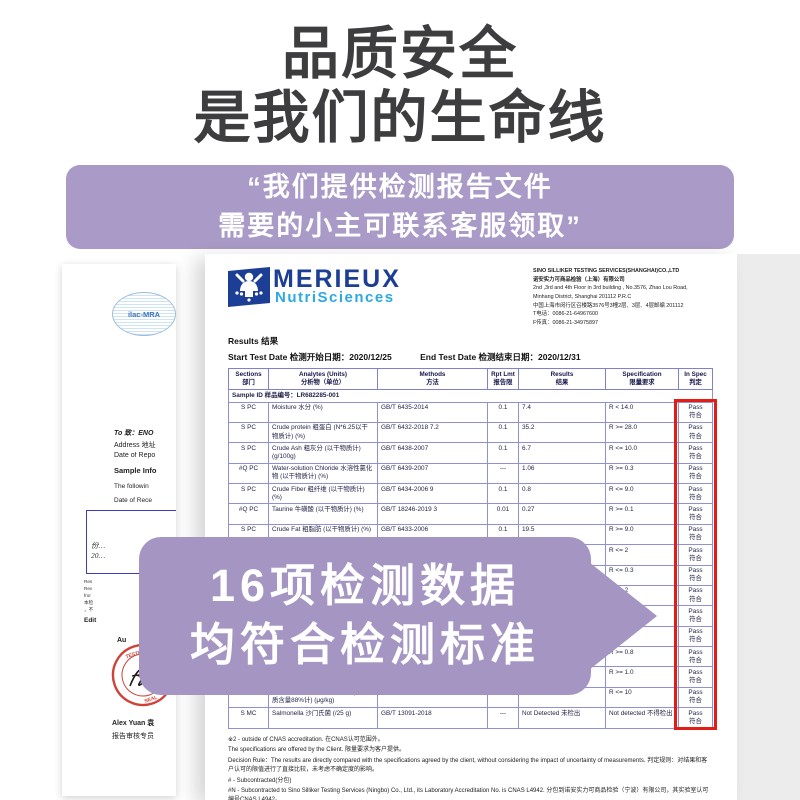  What do you see at coordinates (579, 279) in the screenshot?
I see `lab-address-line: 诺安实力可商品检验（上海）有限公司` at bounding box center [579, 279].